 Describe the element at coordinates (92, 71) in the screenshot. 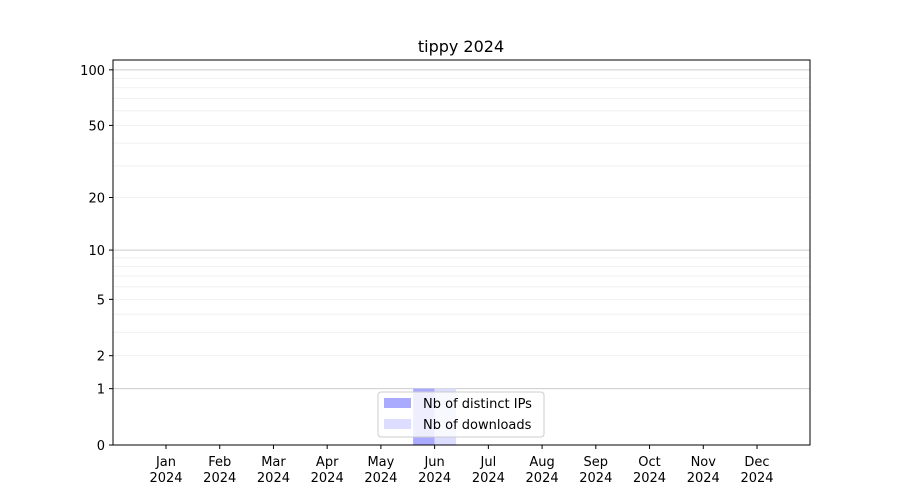

I see `y-tick-label: 100` at that location.